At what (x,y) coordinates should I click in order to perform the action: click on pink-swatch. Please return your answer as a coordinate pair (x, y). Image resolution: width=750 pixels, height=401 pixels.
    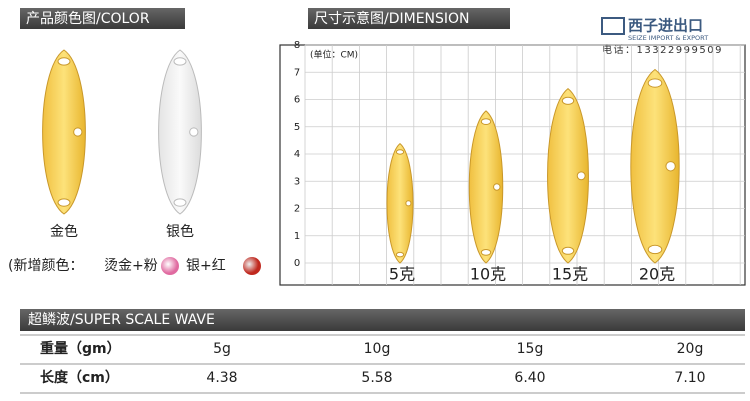
    Looking at the image, I should click on (170, 266).